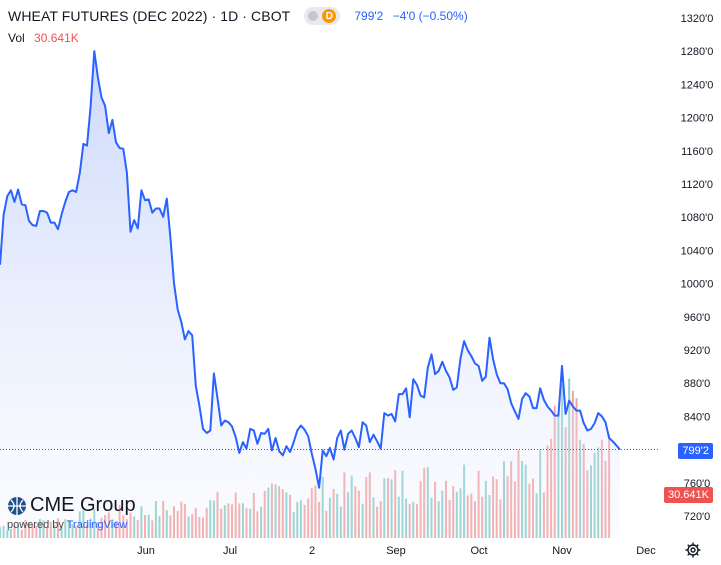 Image resolution: width=721 pixels, height=565 pixels. Describe the element at coordinates (56, 38) in the screenshot. I see `volume-value: 30.641K` at that location.